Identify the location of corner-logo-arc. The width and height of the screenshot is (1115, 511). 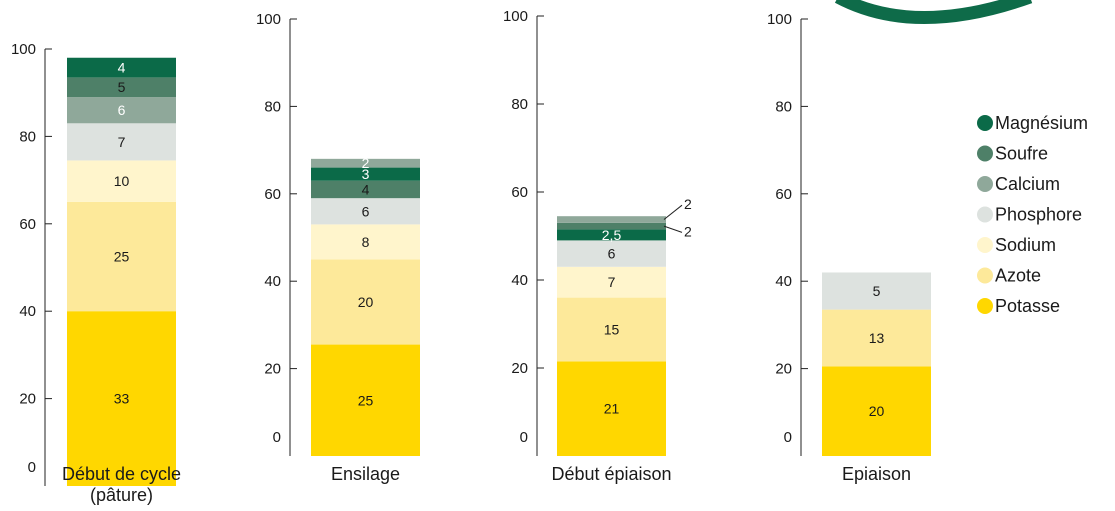
(933, 12).